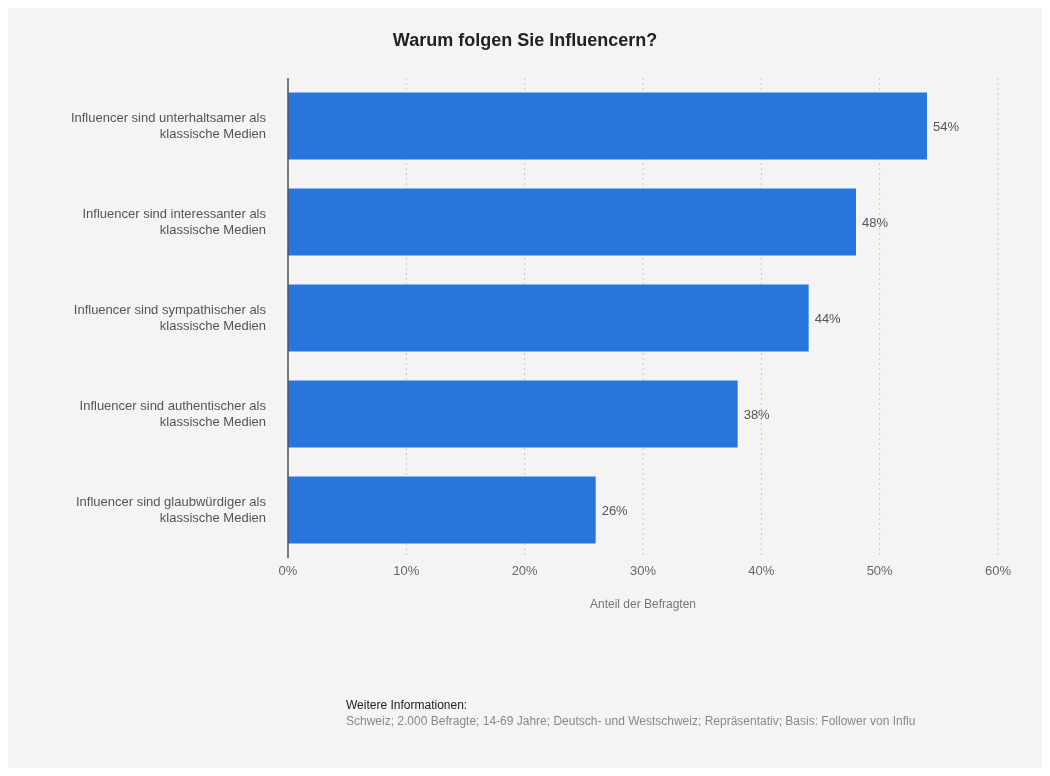 Image resolution: width=1050 pixels, height=776 pixels. Describe the element at coordinates (757, 414) in the screenshot. I see `data-label: 38%` at that location.